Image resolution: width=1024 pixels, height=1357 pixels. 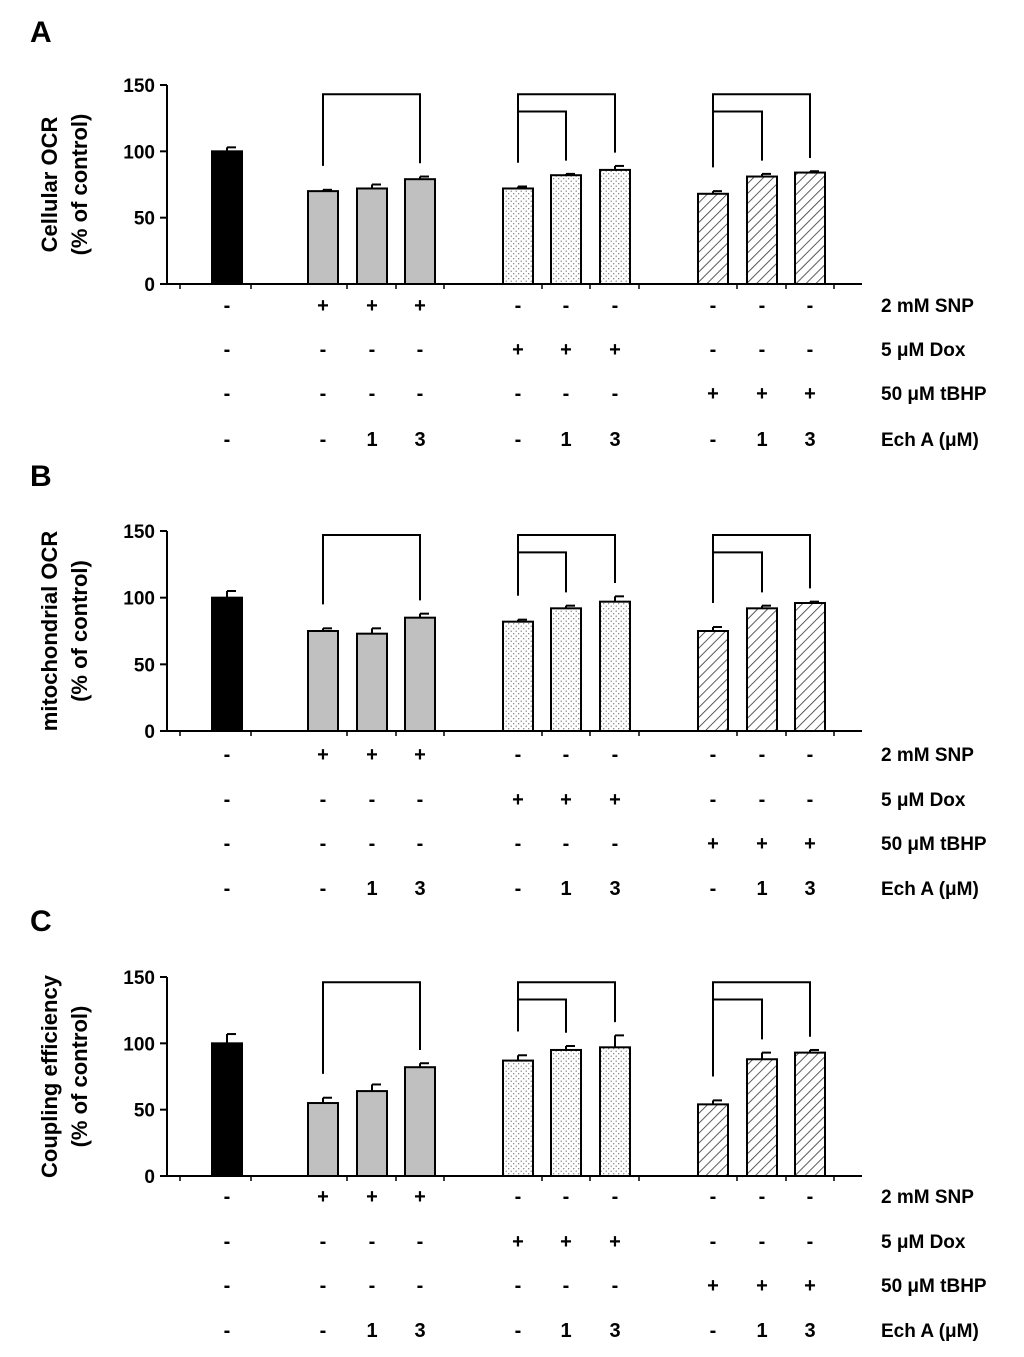 What do you see at coordinates (930, 889) in the screenshot?
I see `condition-label: Ech A (μM)` at bounding box center [930, 889].